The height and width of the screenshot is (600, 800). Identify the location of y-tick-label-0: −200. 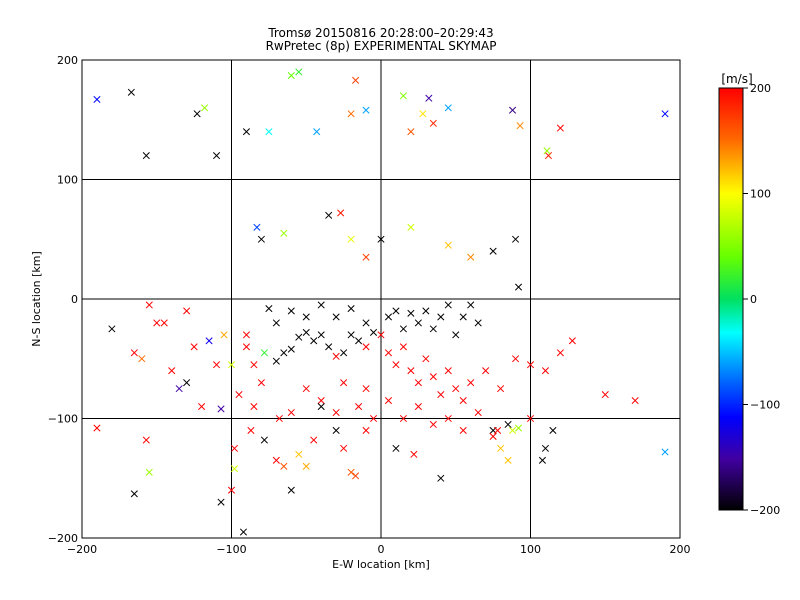
(63, 538).